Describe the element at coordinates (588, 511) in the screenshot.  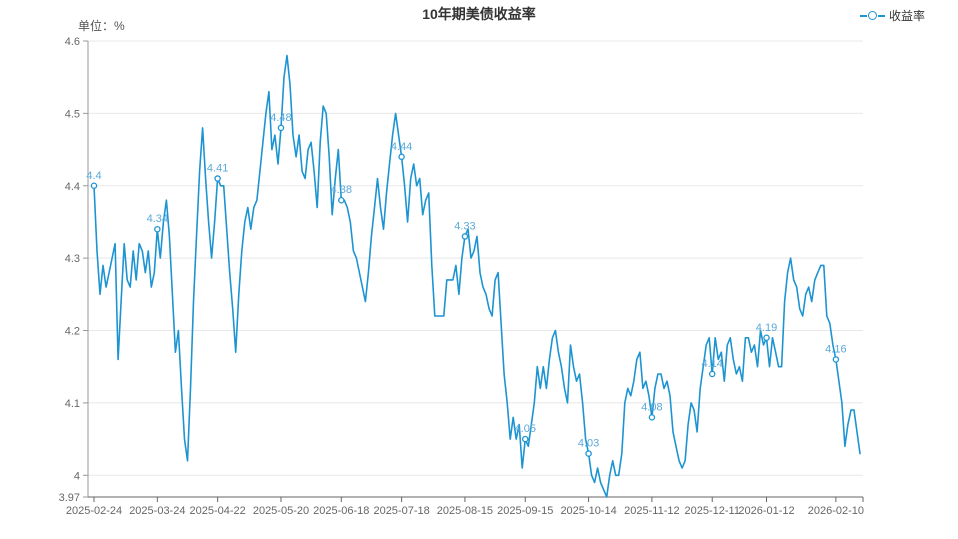
I see `x-axis-tick-label: 2025-10-14` at that location.